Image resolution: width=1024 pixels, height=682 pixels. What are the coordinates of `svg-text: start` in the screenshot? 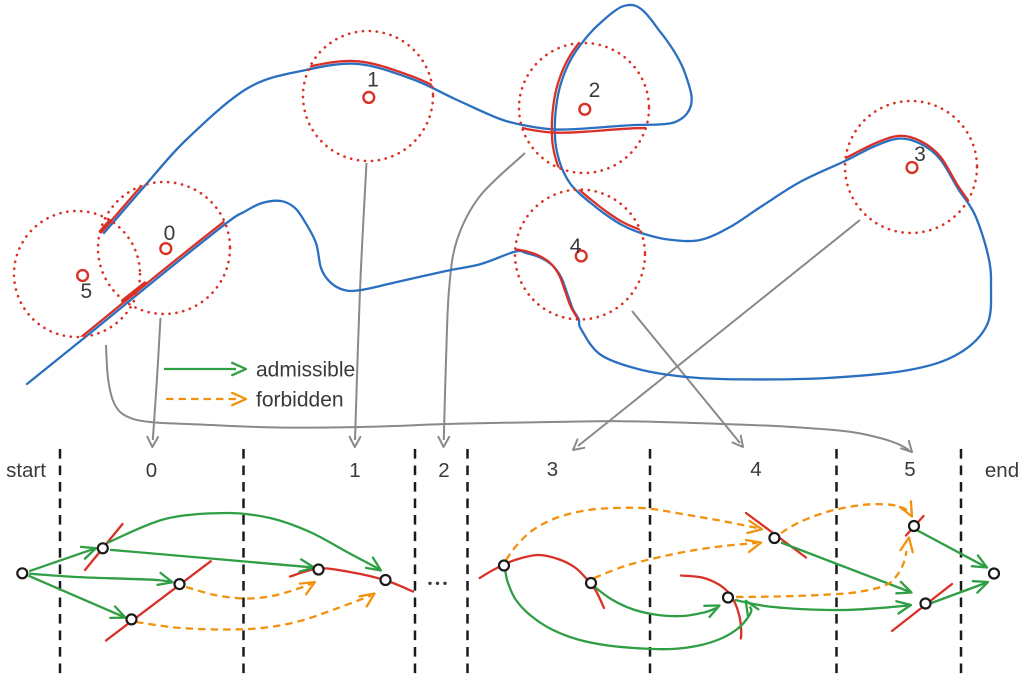 It's located at (26, 470).